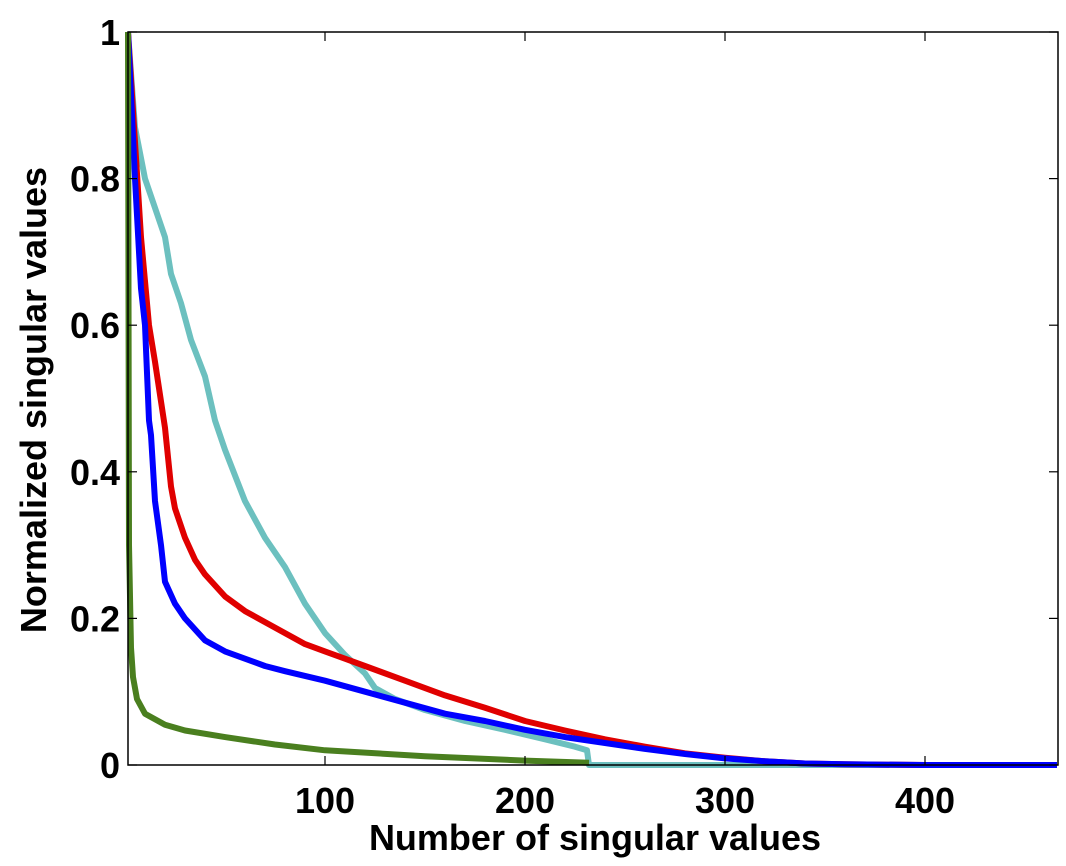  What do you see at coordinates (325, 800) in the screenshot?
I see `x-tick-label: 100` at bounding box center [325, 800].